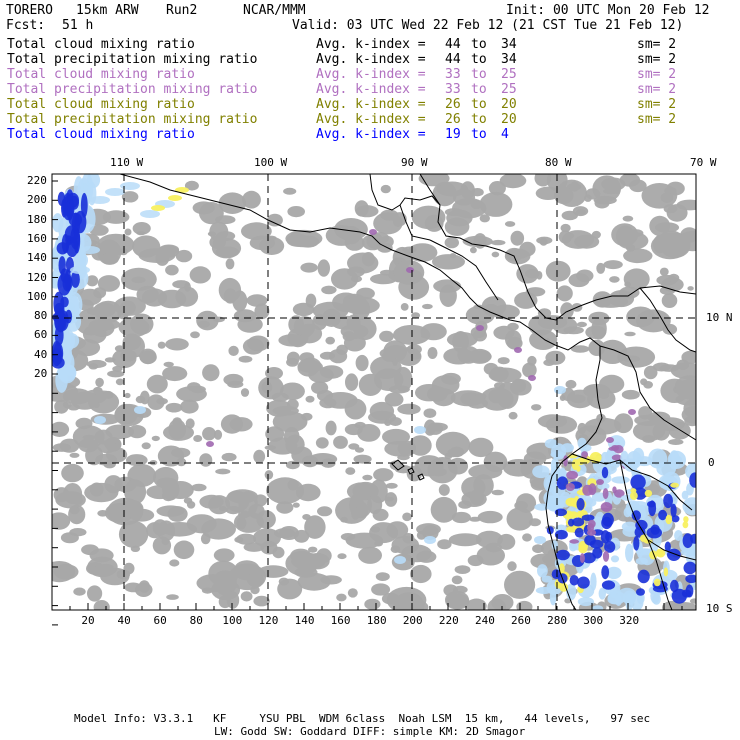 The width and height of the screenshot is (740, 740). What do you see at coordinates (132, 119) in the screenshot?
I see `legend-row-6-field: Total precipitation mixing ratio` at bounding box center [132, 119].